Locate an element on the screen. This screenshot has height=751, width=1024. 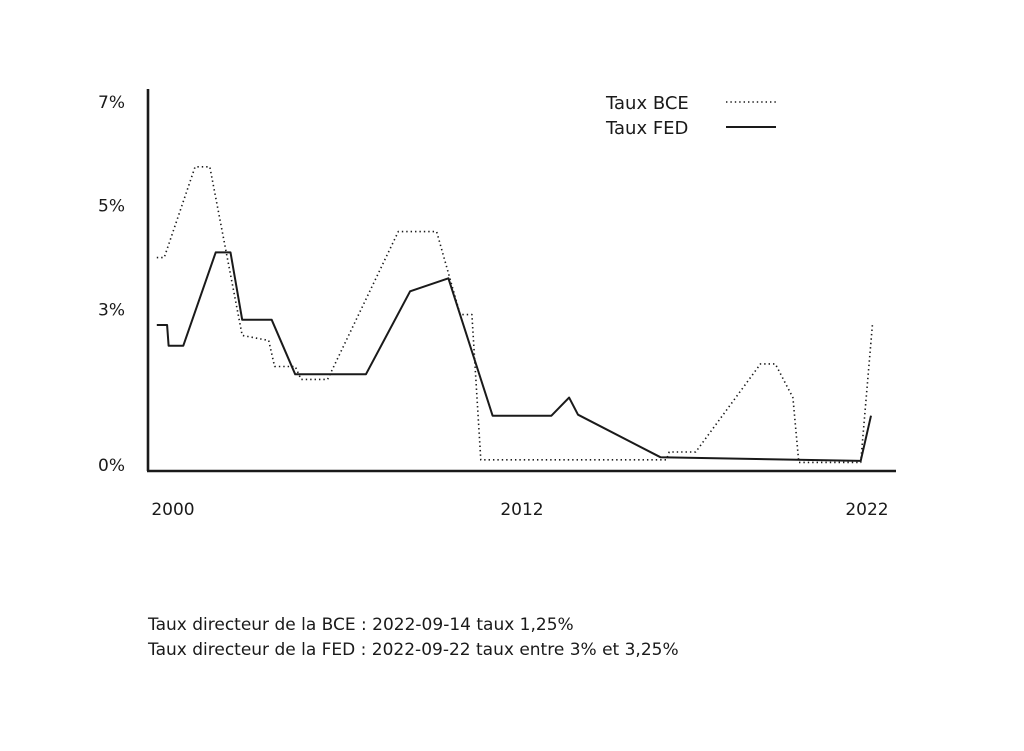
legend: Taux BCE Taux FED is located at coordinates (690, 116).